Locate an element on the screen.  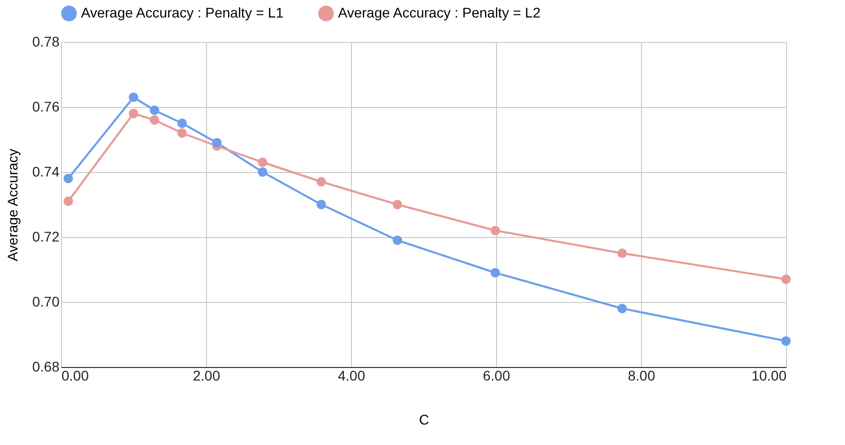
y-tick-label: 0.74 is located at coordinates (46, 172).